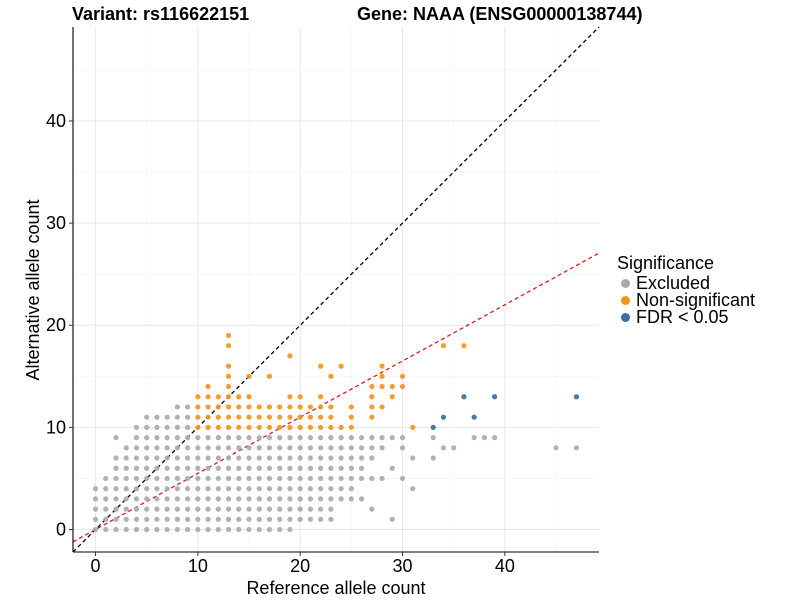 The image size is (800, 600). I want to click on legend-item-fdr: FDR < 0.05, so click(686, 317).